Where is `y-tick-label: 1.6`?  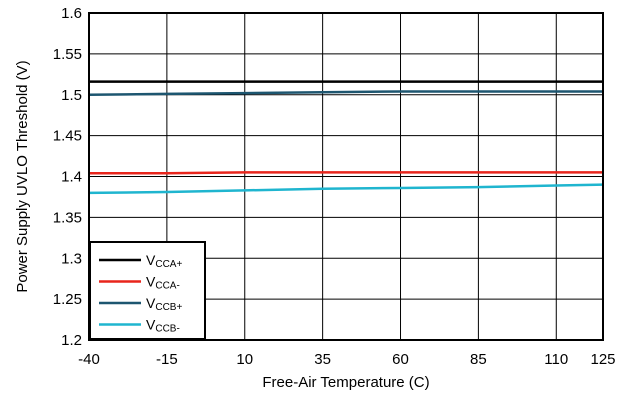
y-tick-label: 1.6 is located at coordinates (71, 13).